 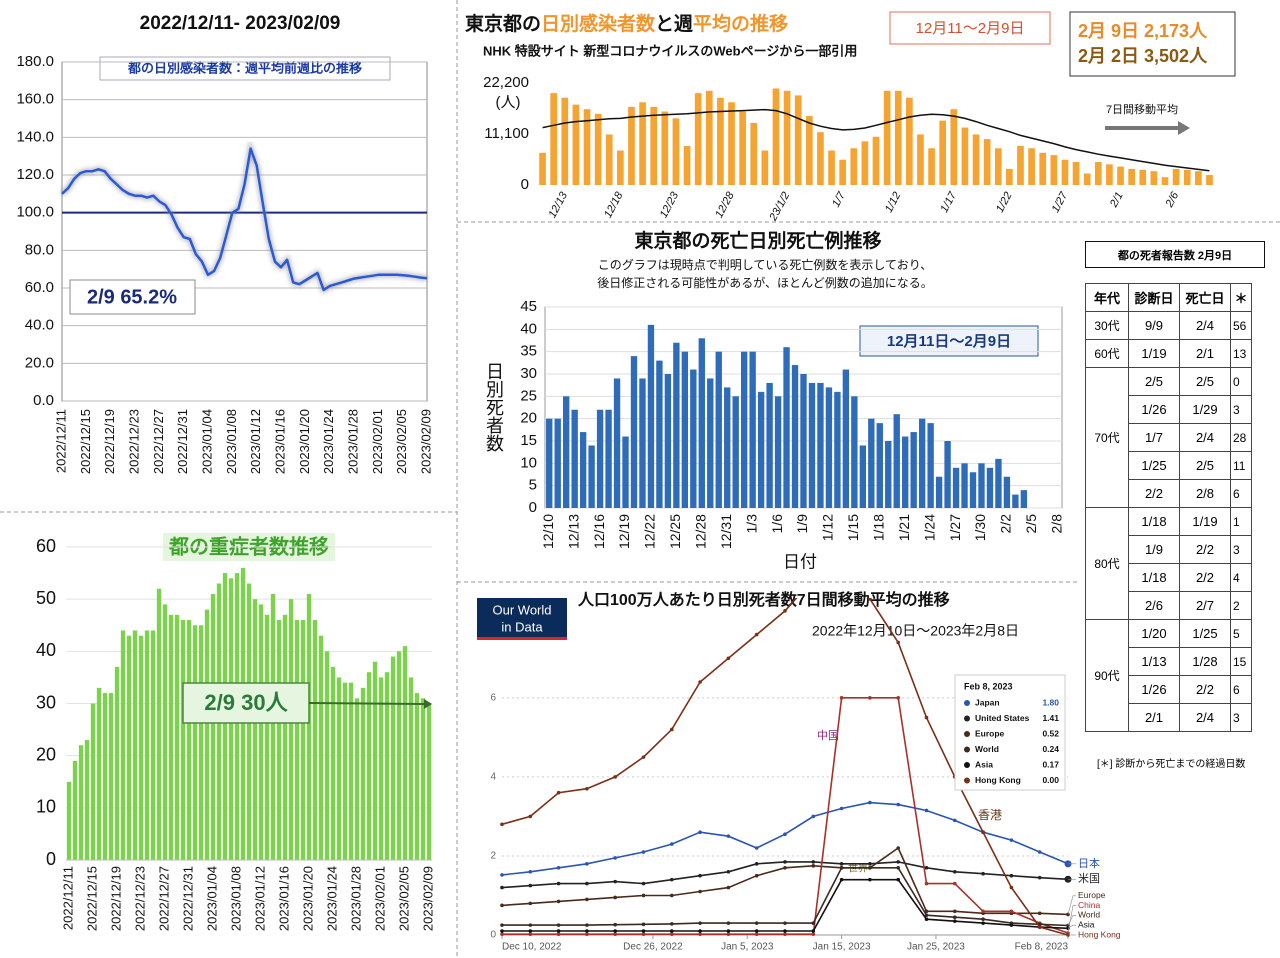 I want to click on x-tick-label: Jan 5, 2023, so click(x=747, y=947).